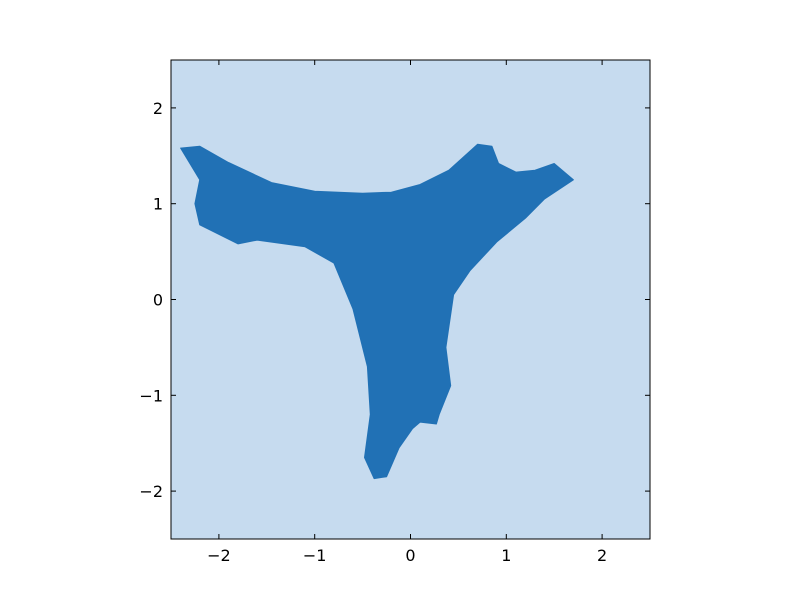 This screenshot has height=600, width=800. Describe the element at coordinates (151, 491) in the screenshot. I see `y-tick-label: −2` at that location.